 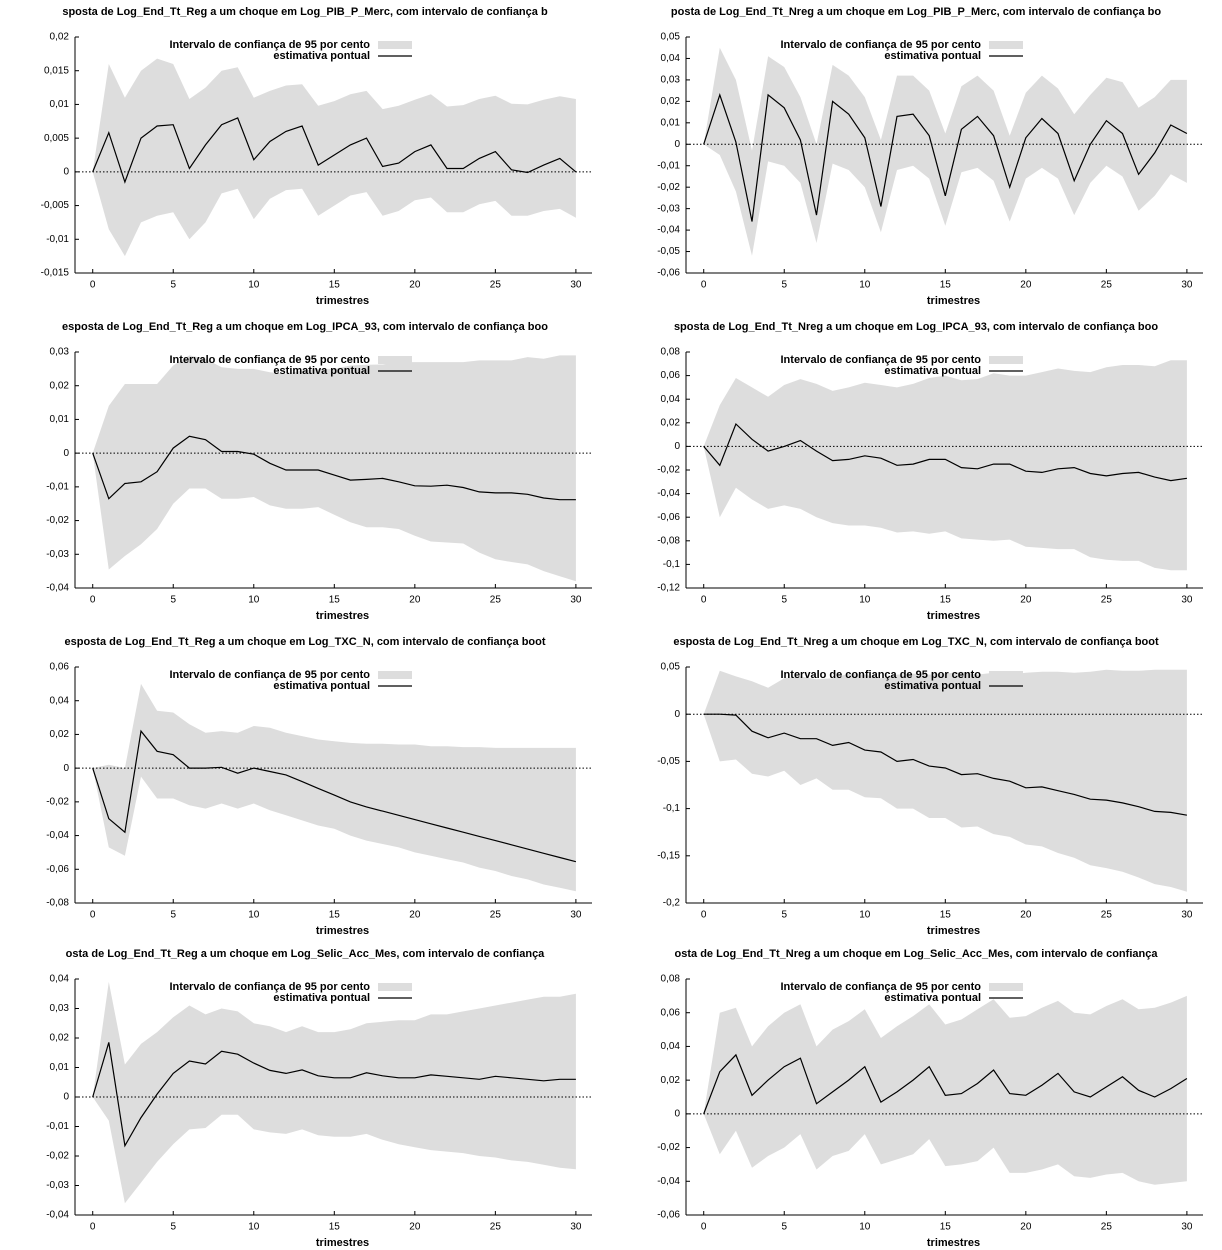 What do you see at coordinates (668, 1215) in the screenshot?
I see `y-tick-label: -0,06` at bounding box center [668, 1215].